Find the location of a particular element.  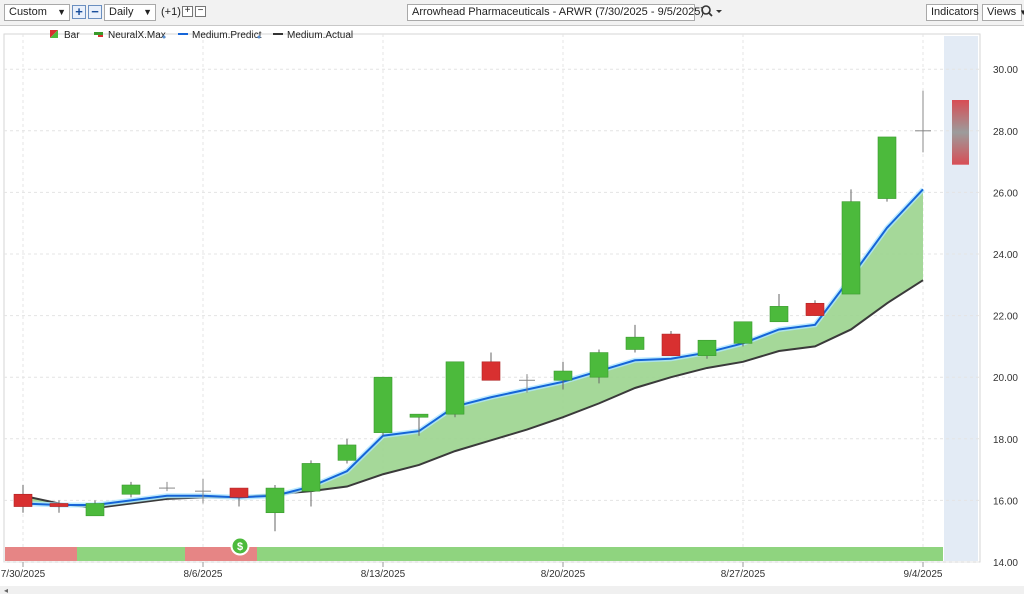

range-label: Custom is located at coordinates (28, 12).